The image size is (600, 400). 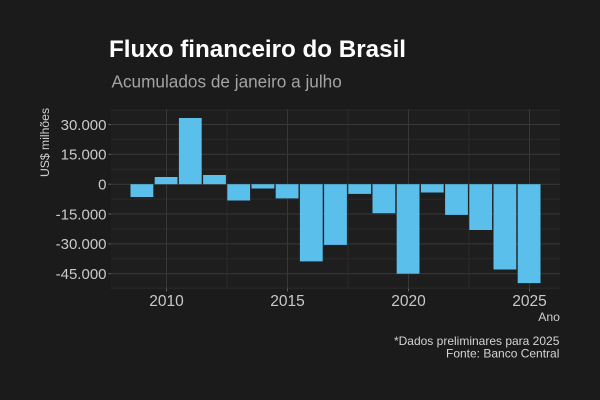 I want to click on svg-text: -45.000, so click(x=81, y=274).